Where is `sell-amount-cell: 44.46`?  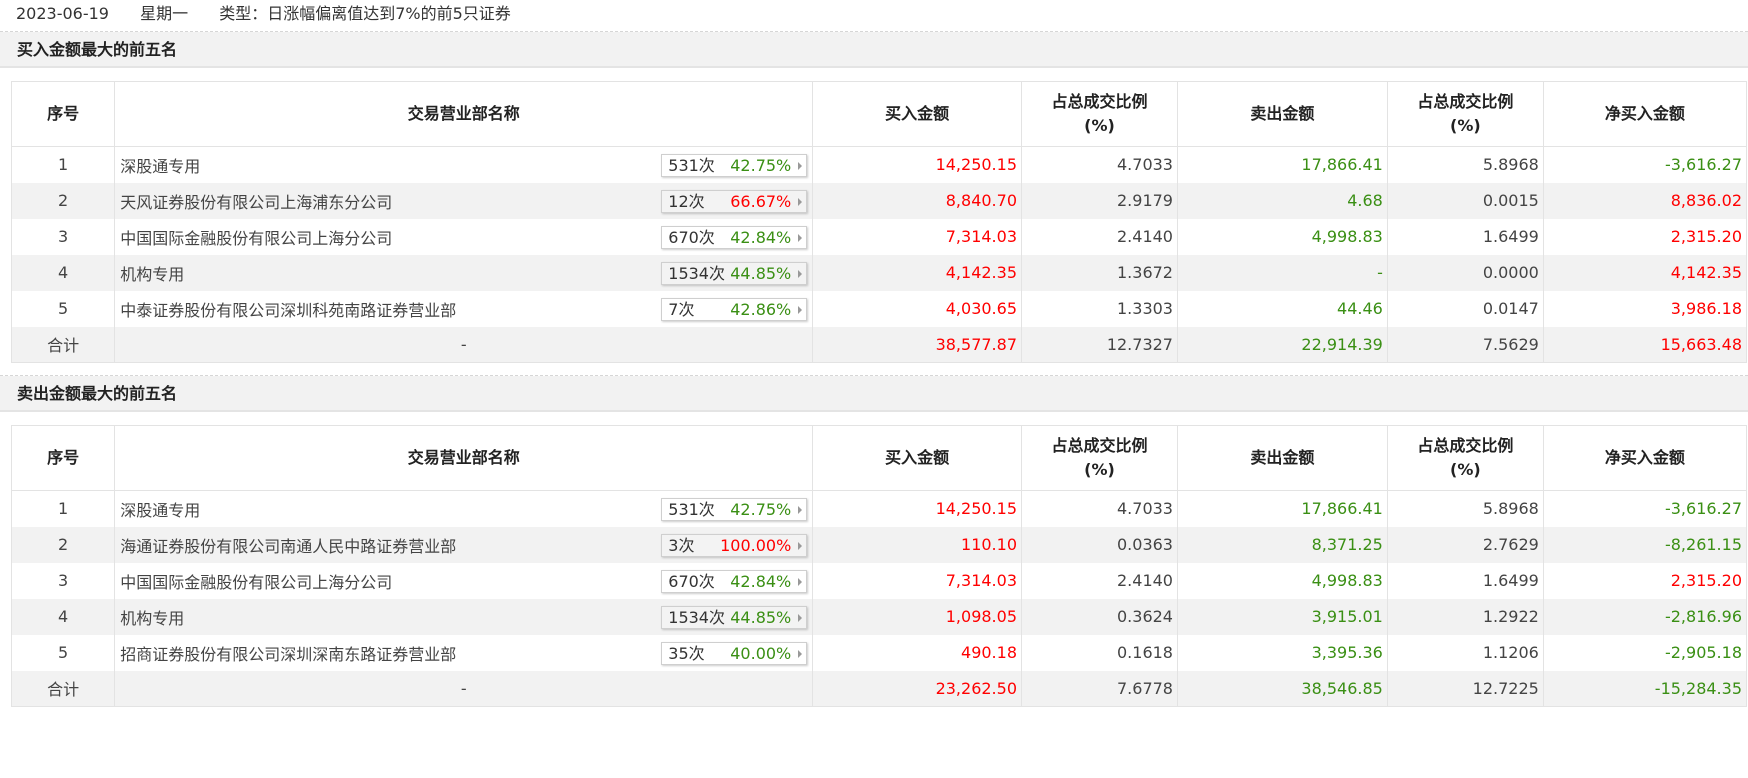 sell-amount-cell: 44.46 is located at coordinates (1282, 308).